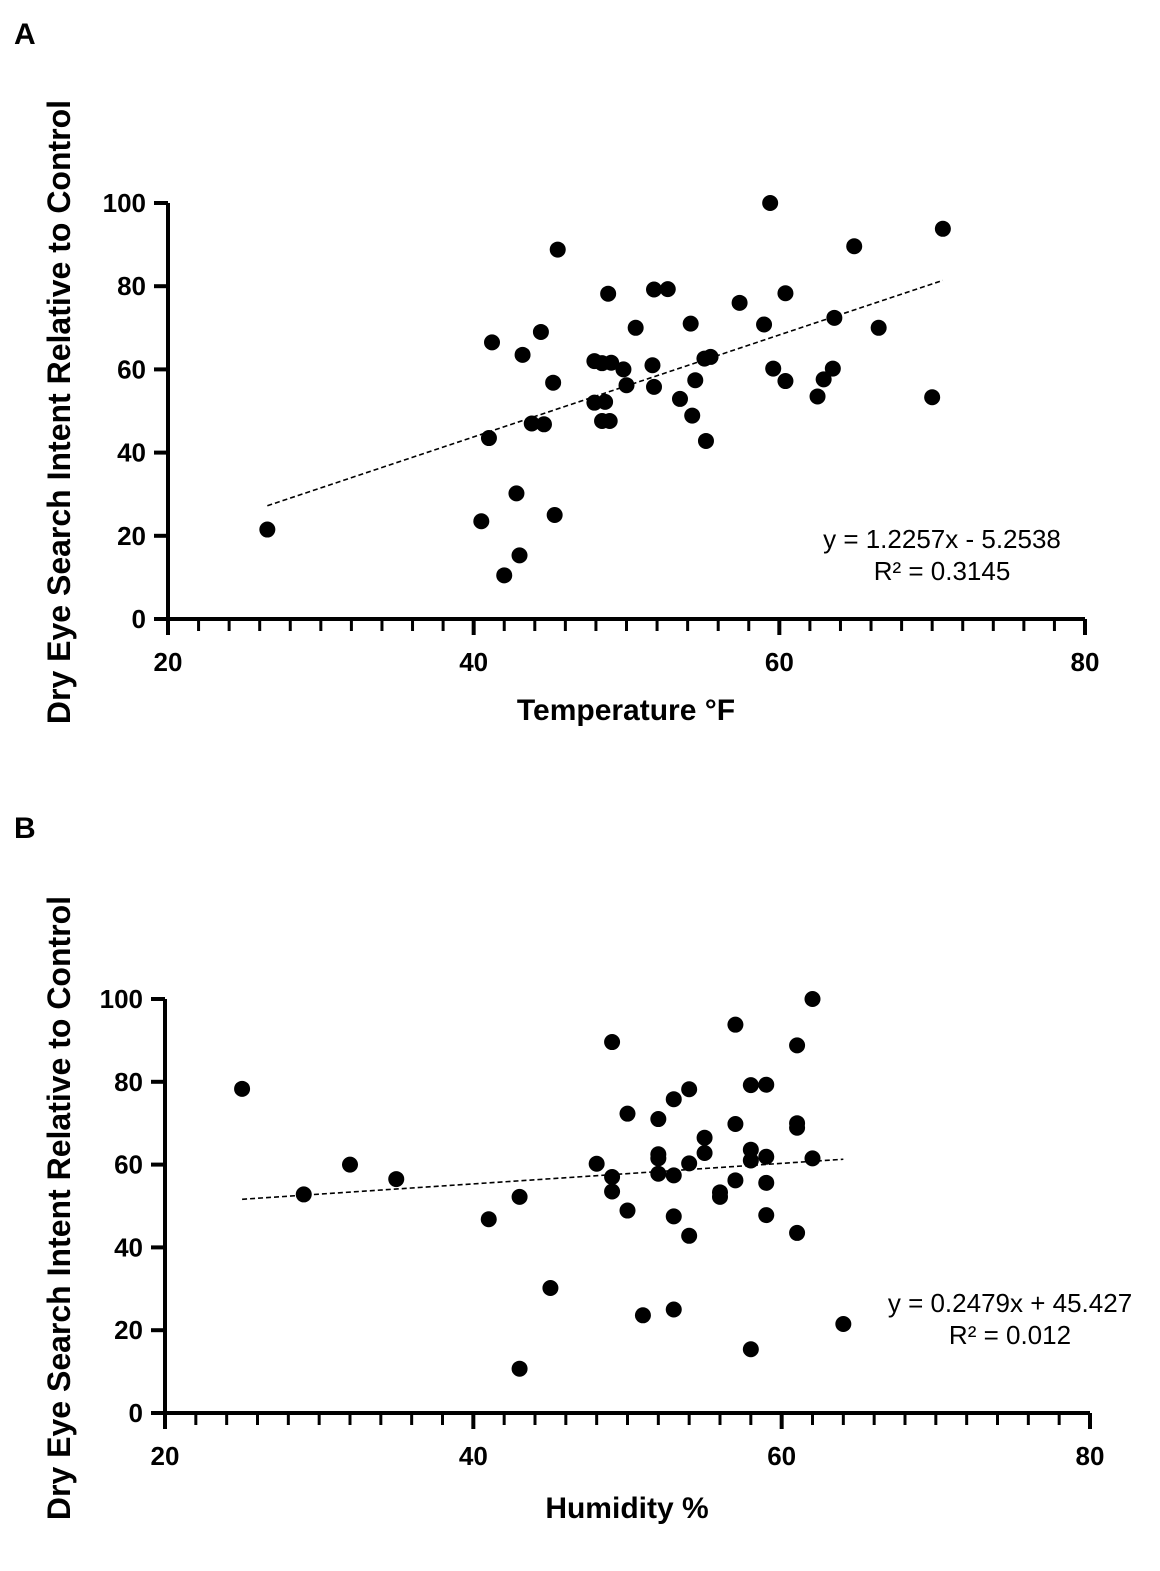 The image size is (1160, 1571). What do you see at coordinates (25, 828) in the screenshot?
I see `panel-letter: B` at bounding box center [25, 828].